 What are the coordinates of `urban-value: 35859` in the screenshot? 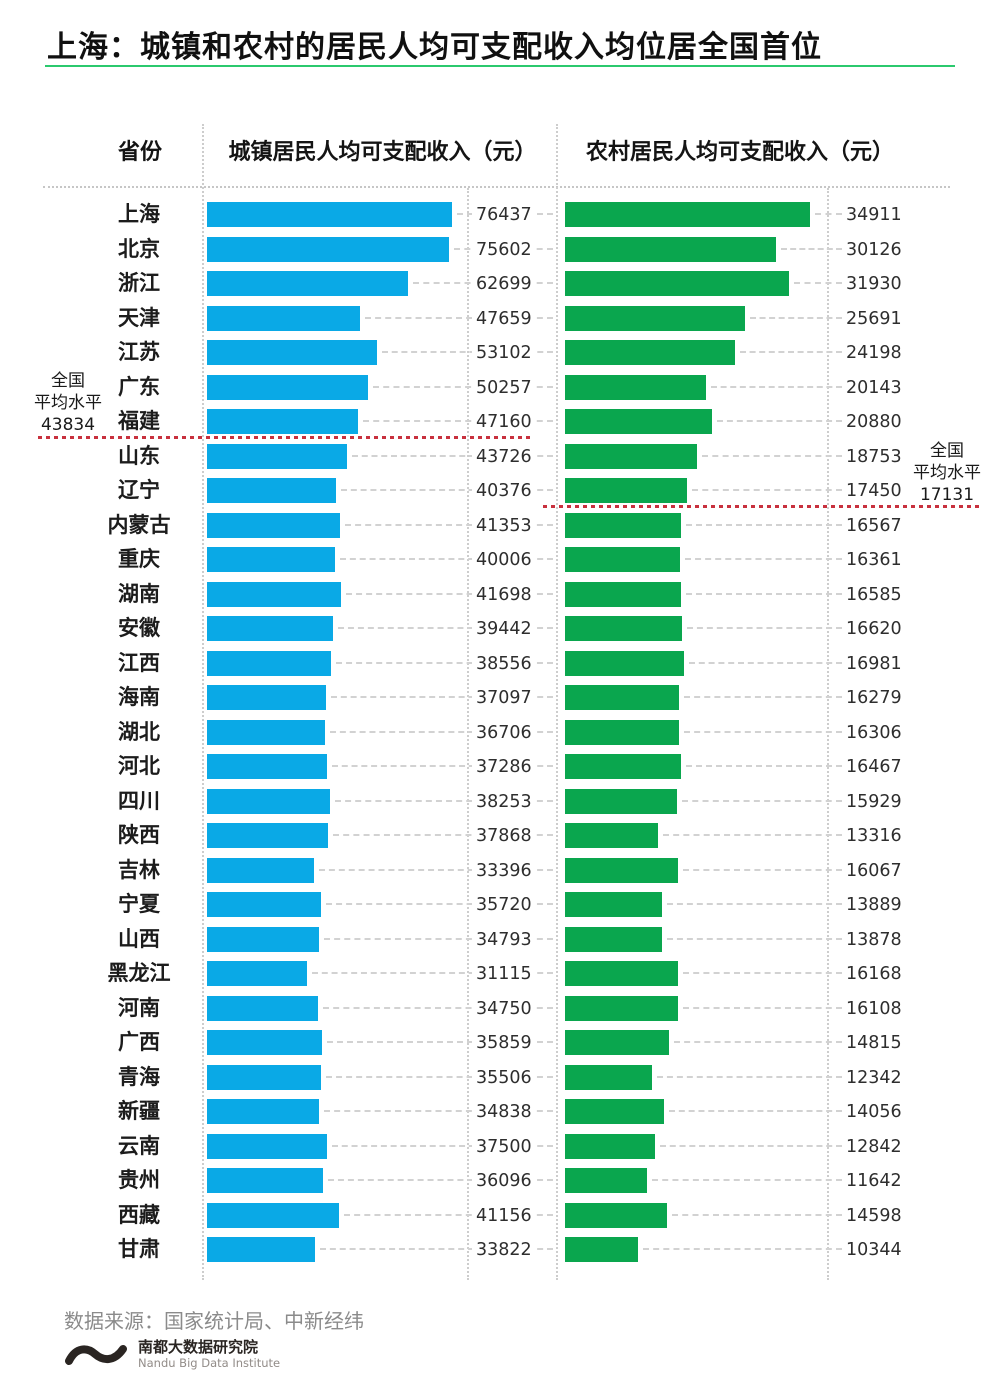 It's located at (504, 1042).